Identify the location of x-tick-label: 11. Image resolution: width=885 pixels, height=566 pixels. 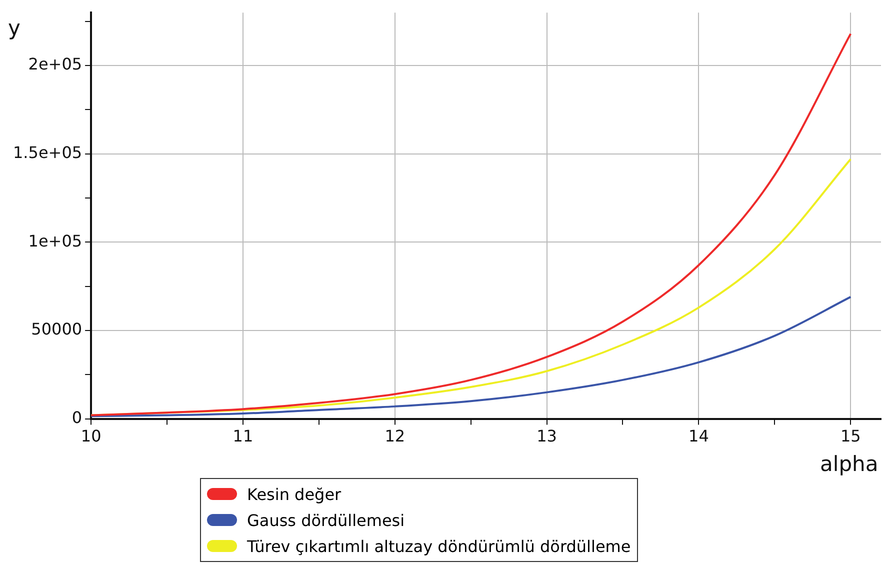
(243, 436).